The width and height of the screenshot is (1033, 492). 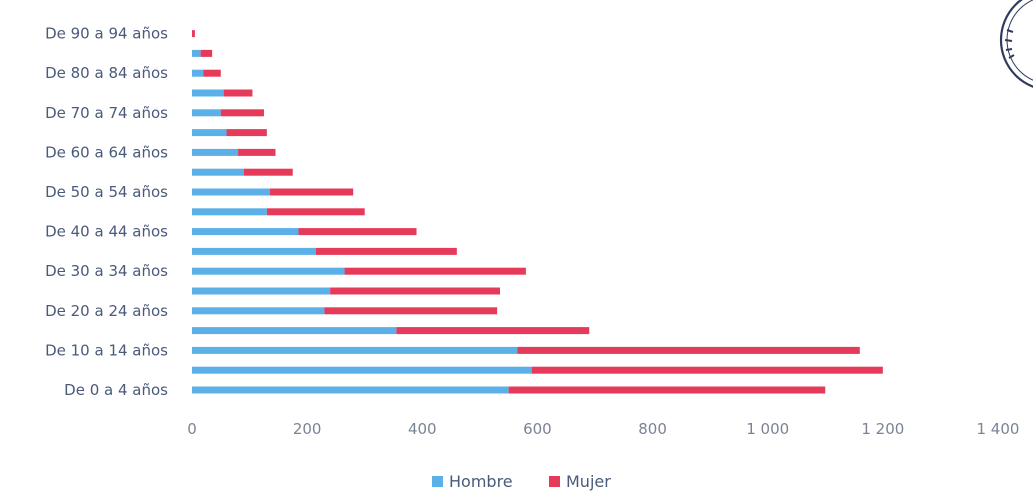 What do you see at coordinates (106, 73) in the screenshot?
I see `category-label-16: De 80 a 84 años` at bounding box center [106, 73].